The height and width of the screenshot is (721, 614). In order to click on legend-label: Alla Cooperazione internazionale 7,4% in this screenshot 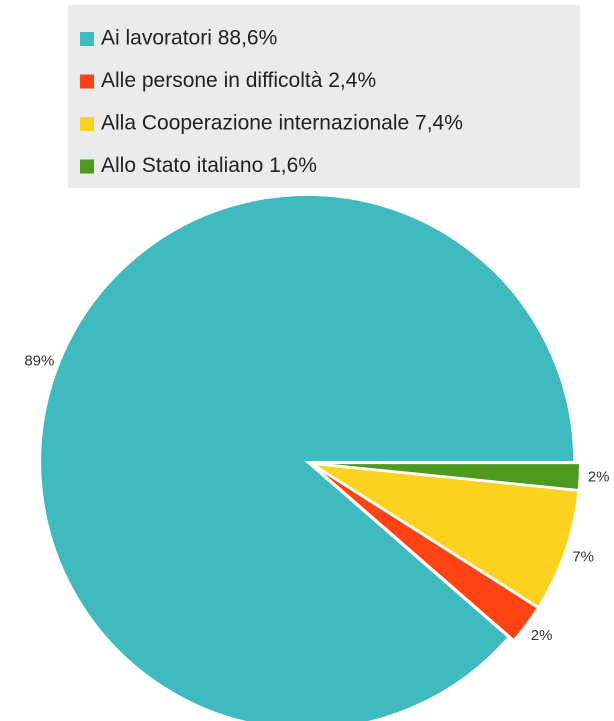, I will do `click(282, 123)`.